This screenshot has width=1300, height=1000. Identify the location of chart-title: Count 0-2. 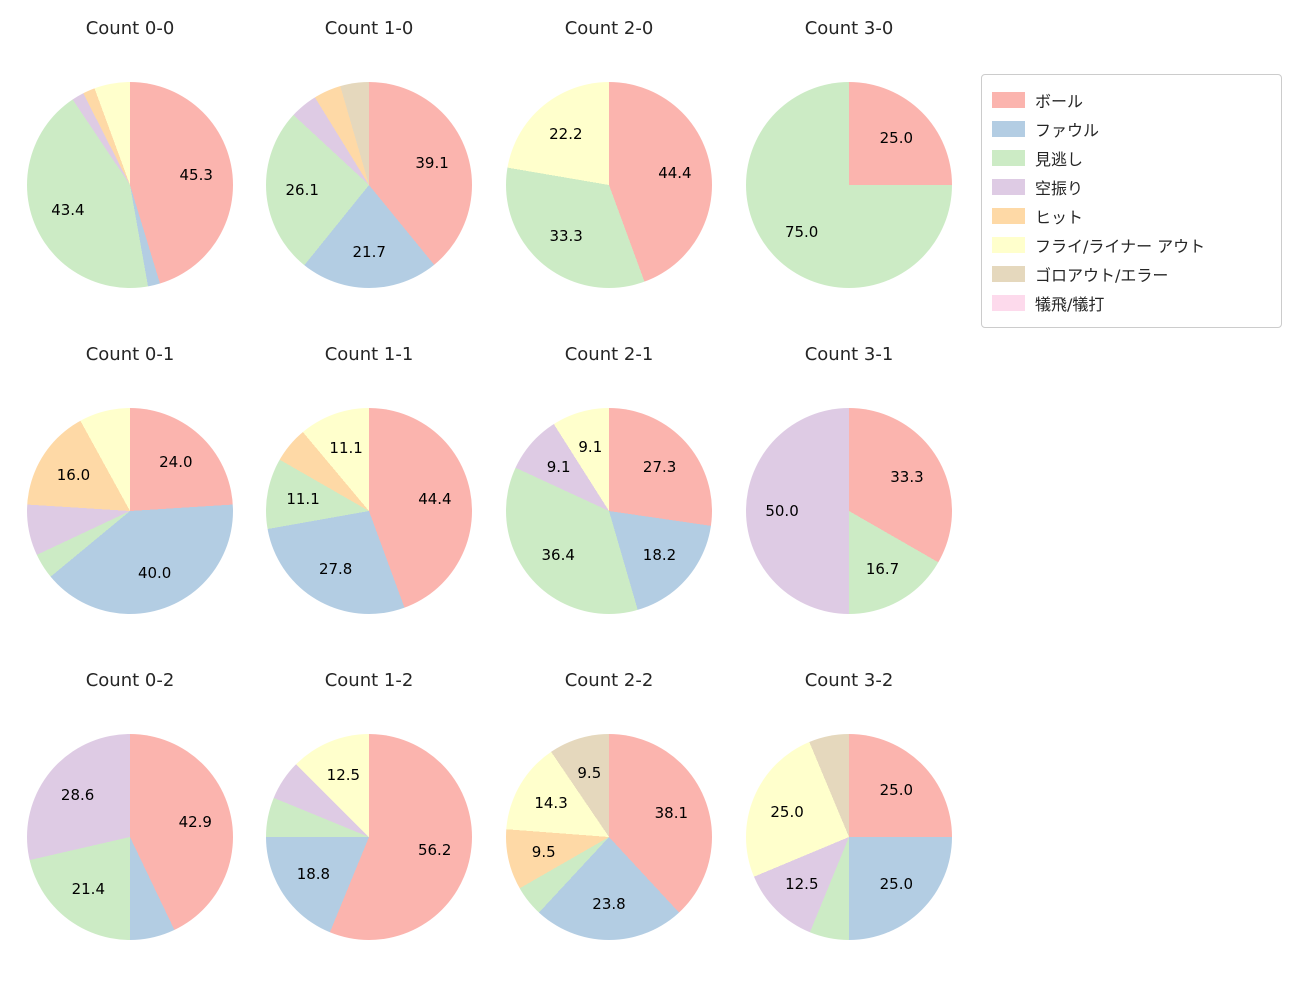
(130, 680).